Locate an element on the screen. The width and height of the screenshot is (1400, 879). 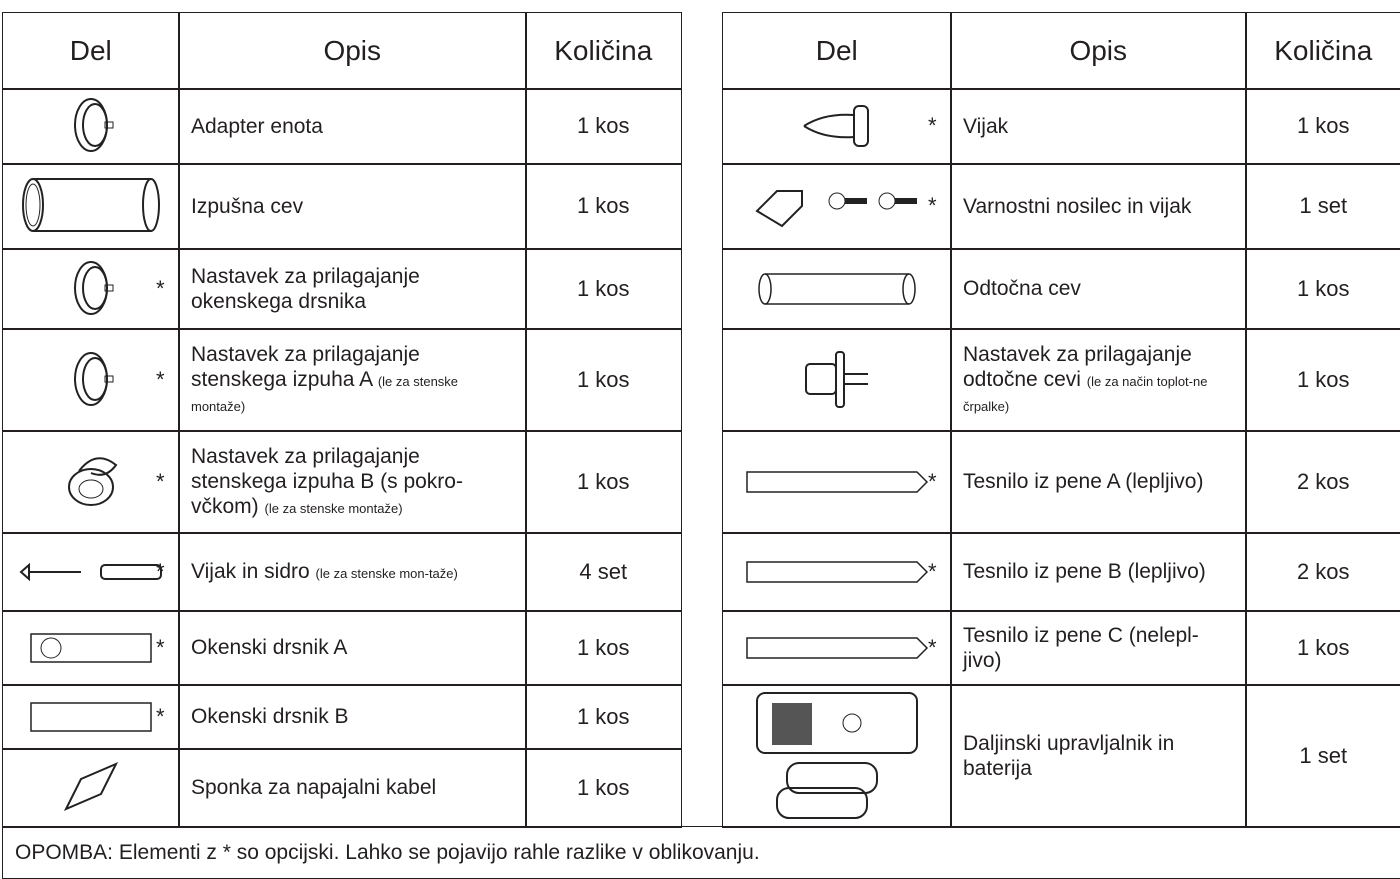
quantity-cell: 1 set is located at coordinates (1322, 756).